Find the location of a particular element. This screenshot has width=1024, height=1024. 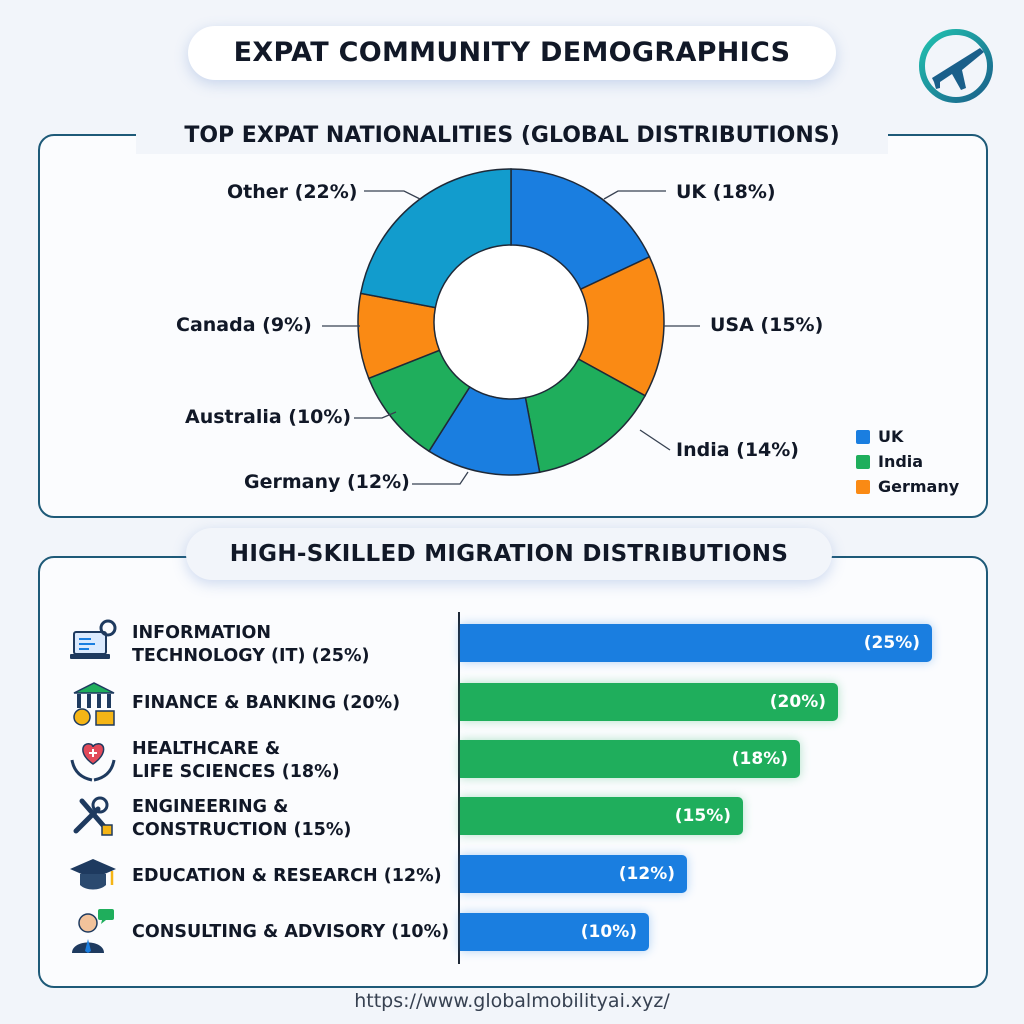

slice-label-canada: Canada (9%) is located at coordinates (244, 325).